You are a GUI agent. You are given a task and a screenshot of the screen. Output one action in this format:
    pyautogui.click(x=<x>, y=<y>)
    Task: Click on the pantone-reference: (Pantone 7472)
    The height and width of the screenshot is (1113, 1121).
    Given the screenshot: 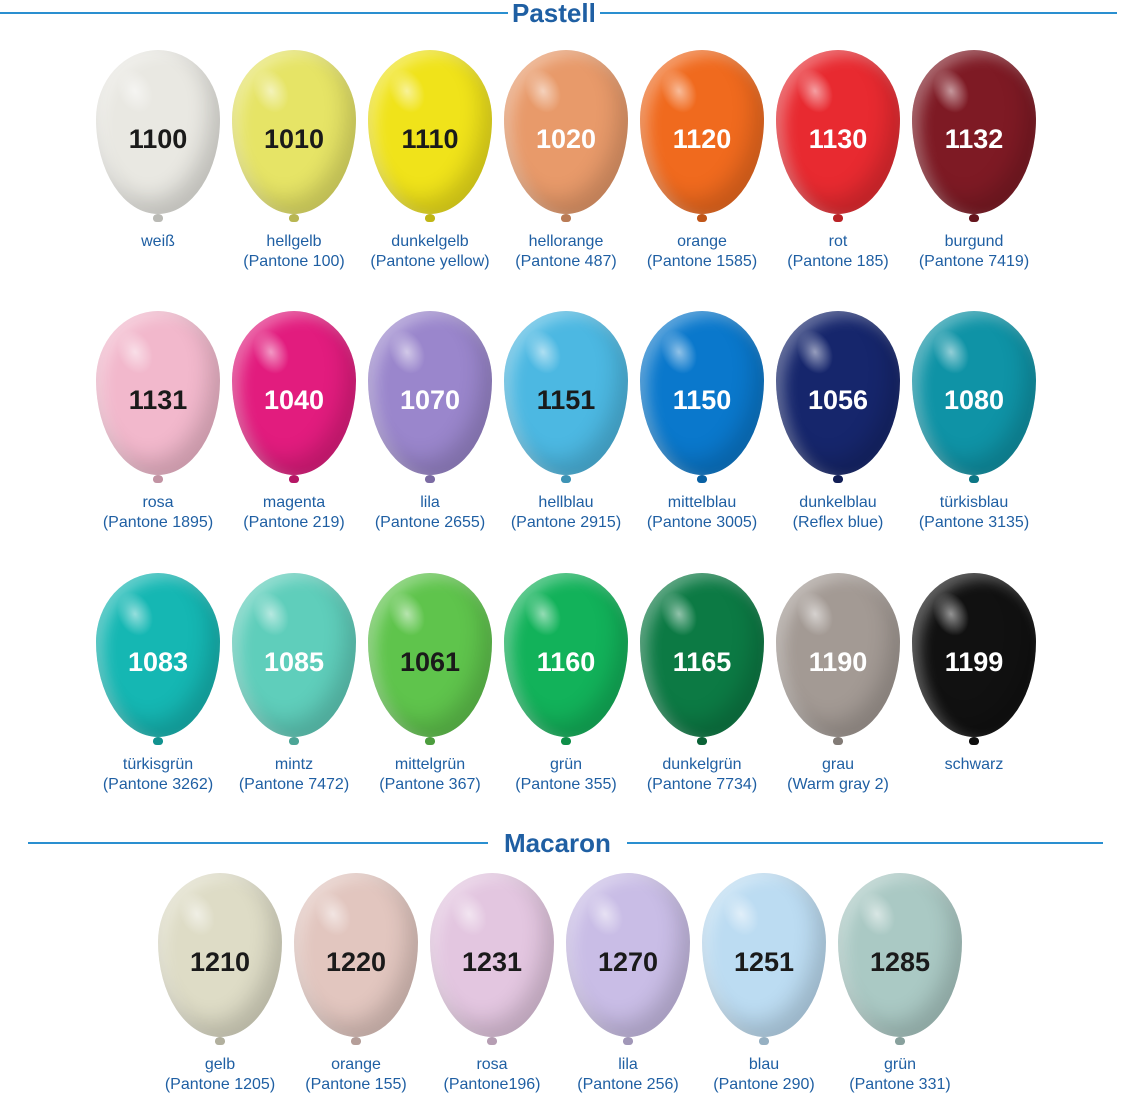 What is the action you would take?
    pyautogui.click(x=294, y=784)
    